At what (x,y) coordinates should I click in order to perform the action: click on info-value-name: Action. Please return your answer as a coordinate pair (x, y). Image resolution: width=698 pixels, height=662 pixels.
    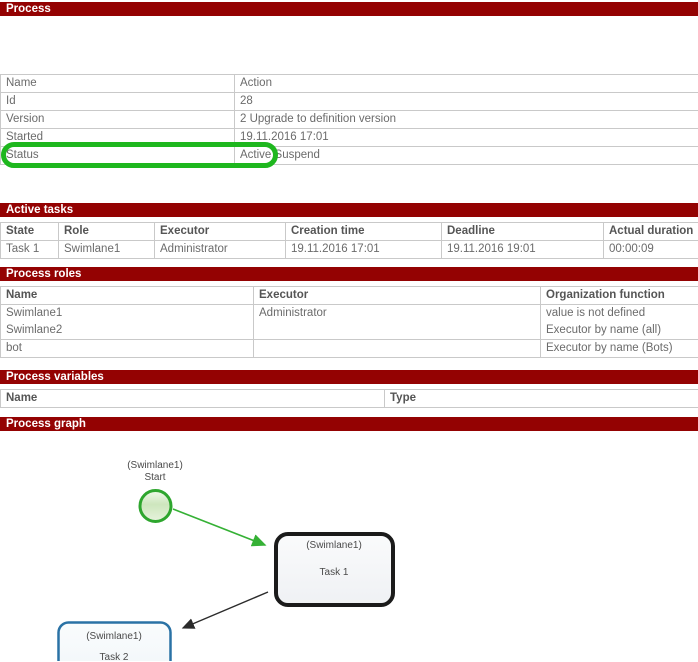
    Looking at the image, I should click on (466, 83).